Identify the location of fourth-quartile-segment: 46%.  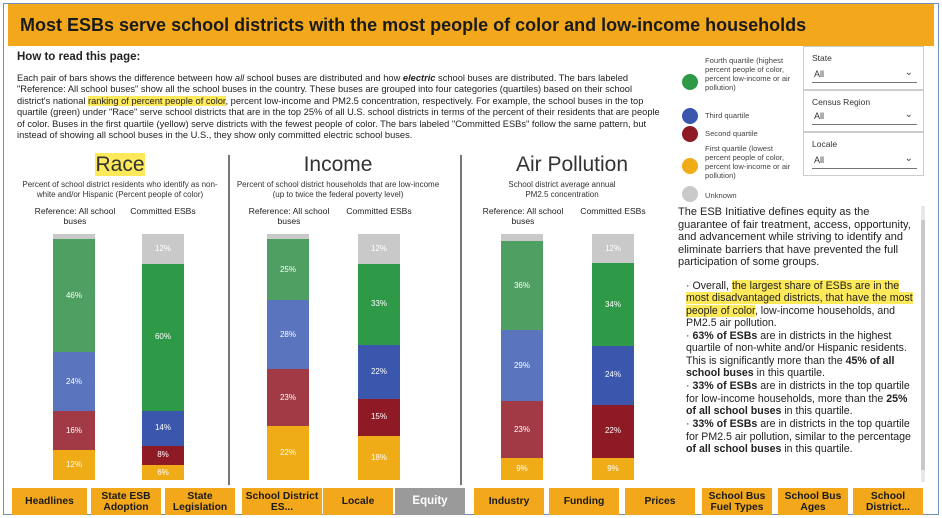
(74, 295).